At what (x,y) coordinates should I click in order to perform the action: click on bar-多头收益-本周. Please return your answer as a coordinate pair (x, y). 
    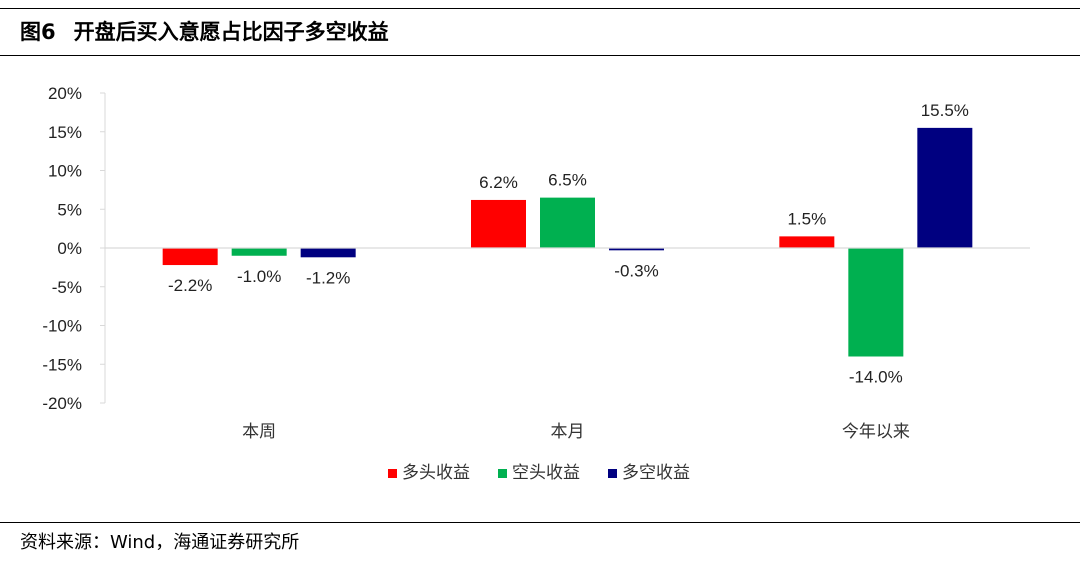
    Looking at the image, I should click on (190, 257).